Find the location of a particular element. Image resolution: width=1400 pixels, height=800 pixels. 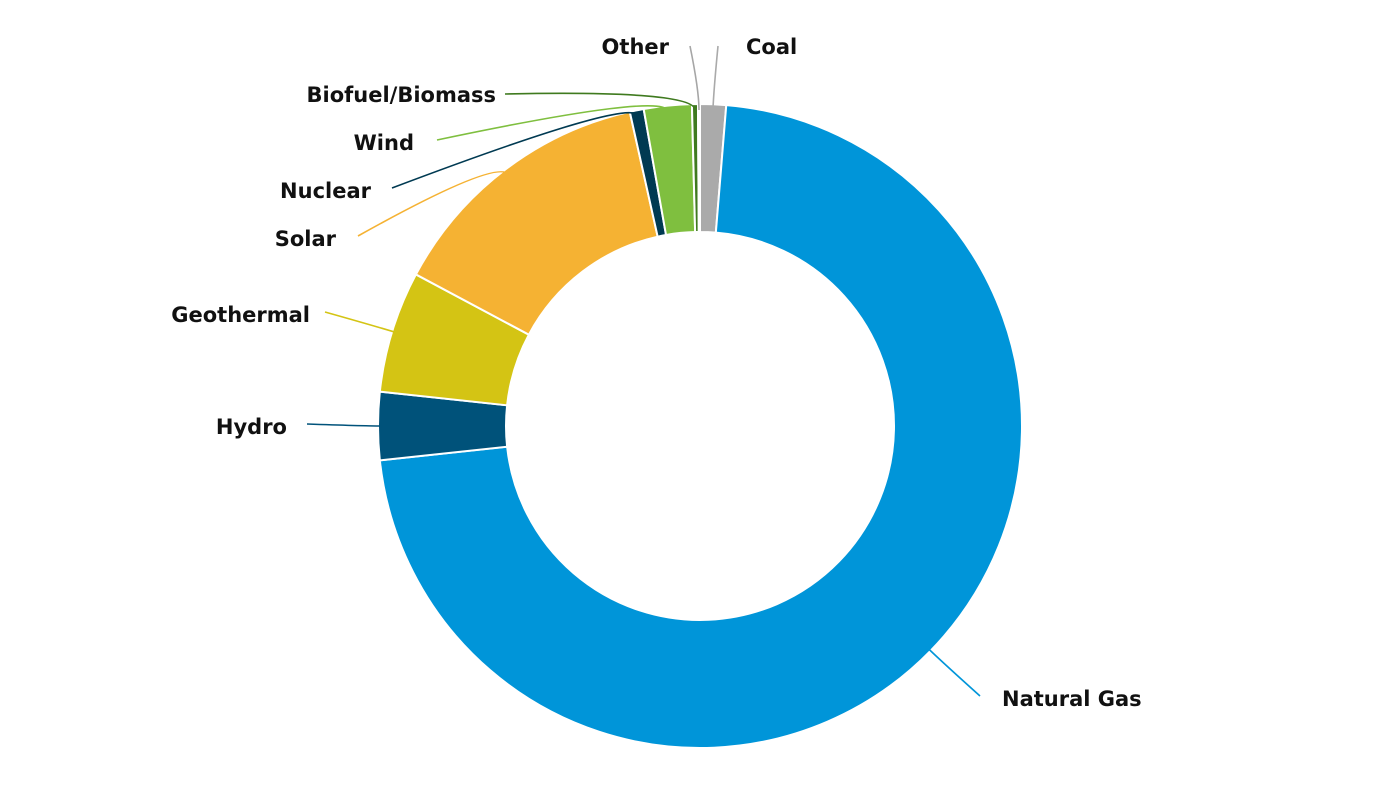

slice-label: Natural Gas is located at coordinates (1072, 699).